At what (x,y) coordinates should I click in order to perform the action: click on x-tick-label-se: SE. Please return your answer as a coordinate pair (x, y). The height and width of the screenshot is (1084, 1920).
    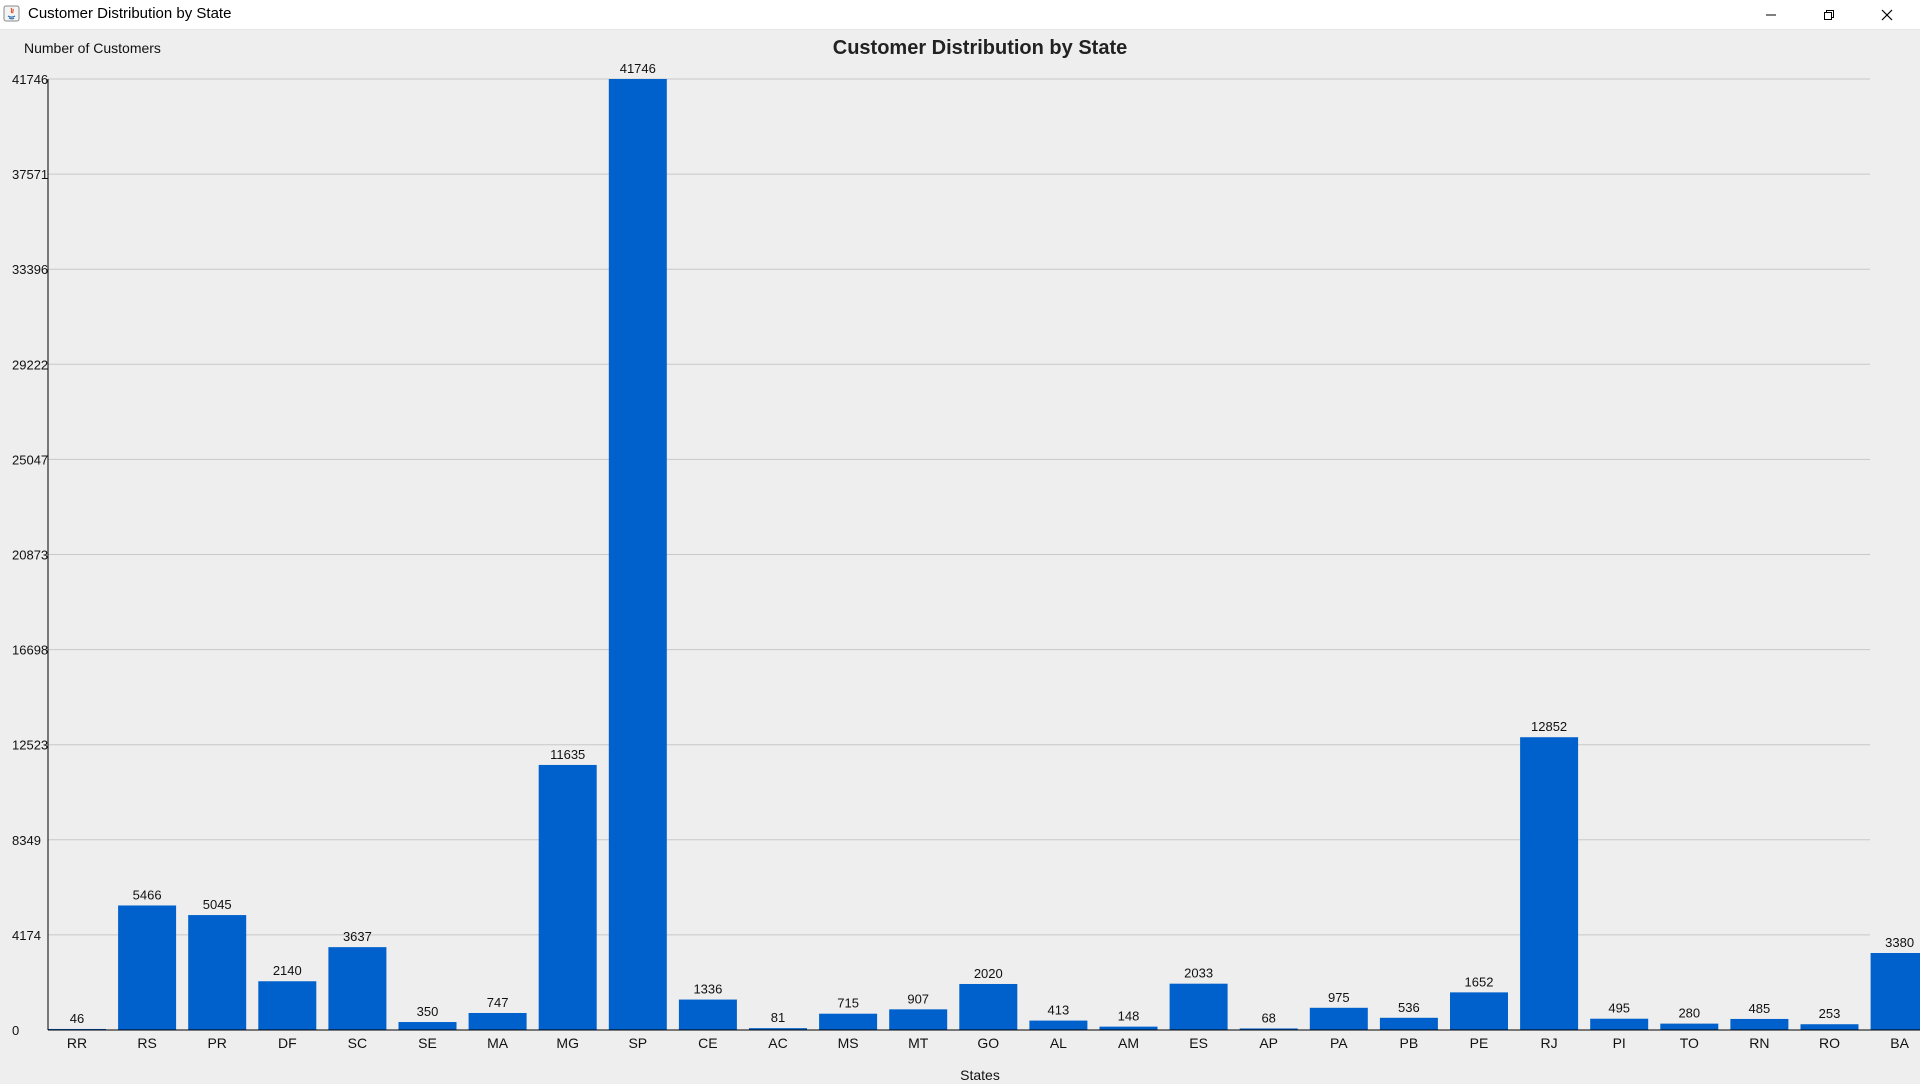
    Looking at the image, I should click on (427, 1043).